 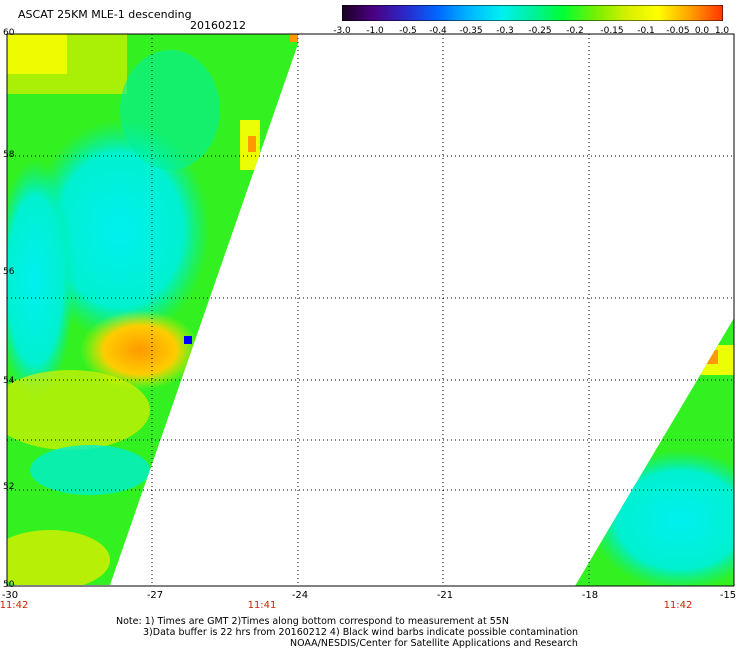 I want to click on product-date: 20160212, so click(x=218, y=25).